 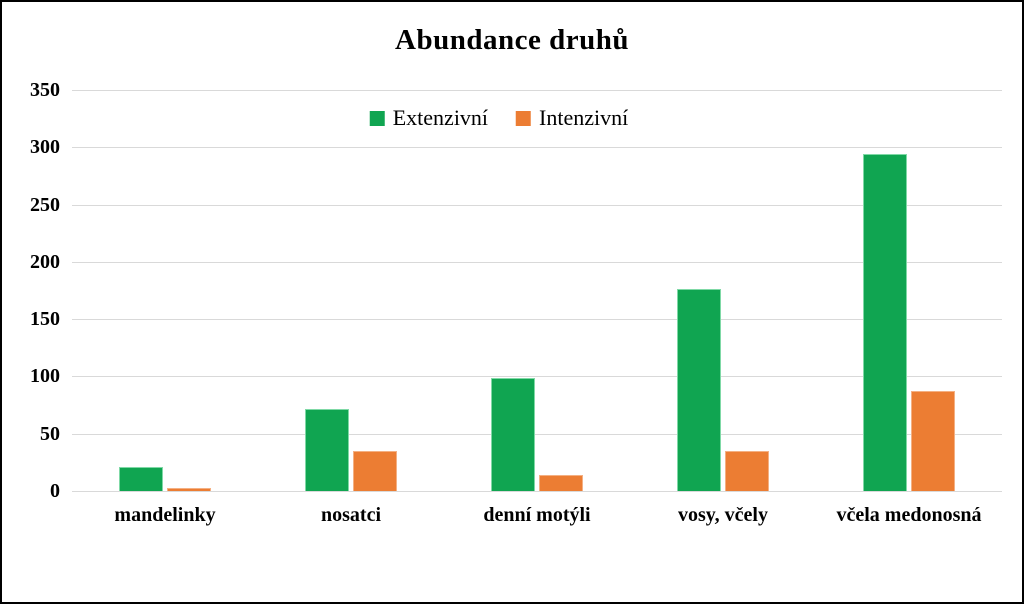 I want to click on bar-intenzivní-4, so click(x=747, y=470).